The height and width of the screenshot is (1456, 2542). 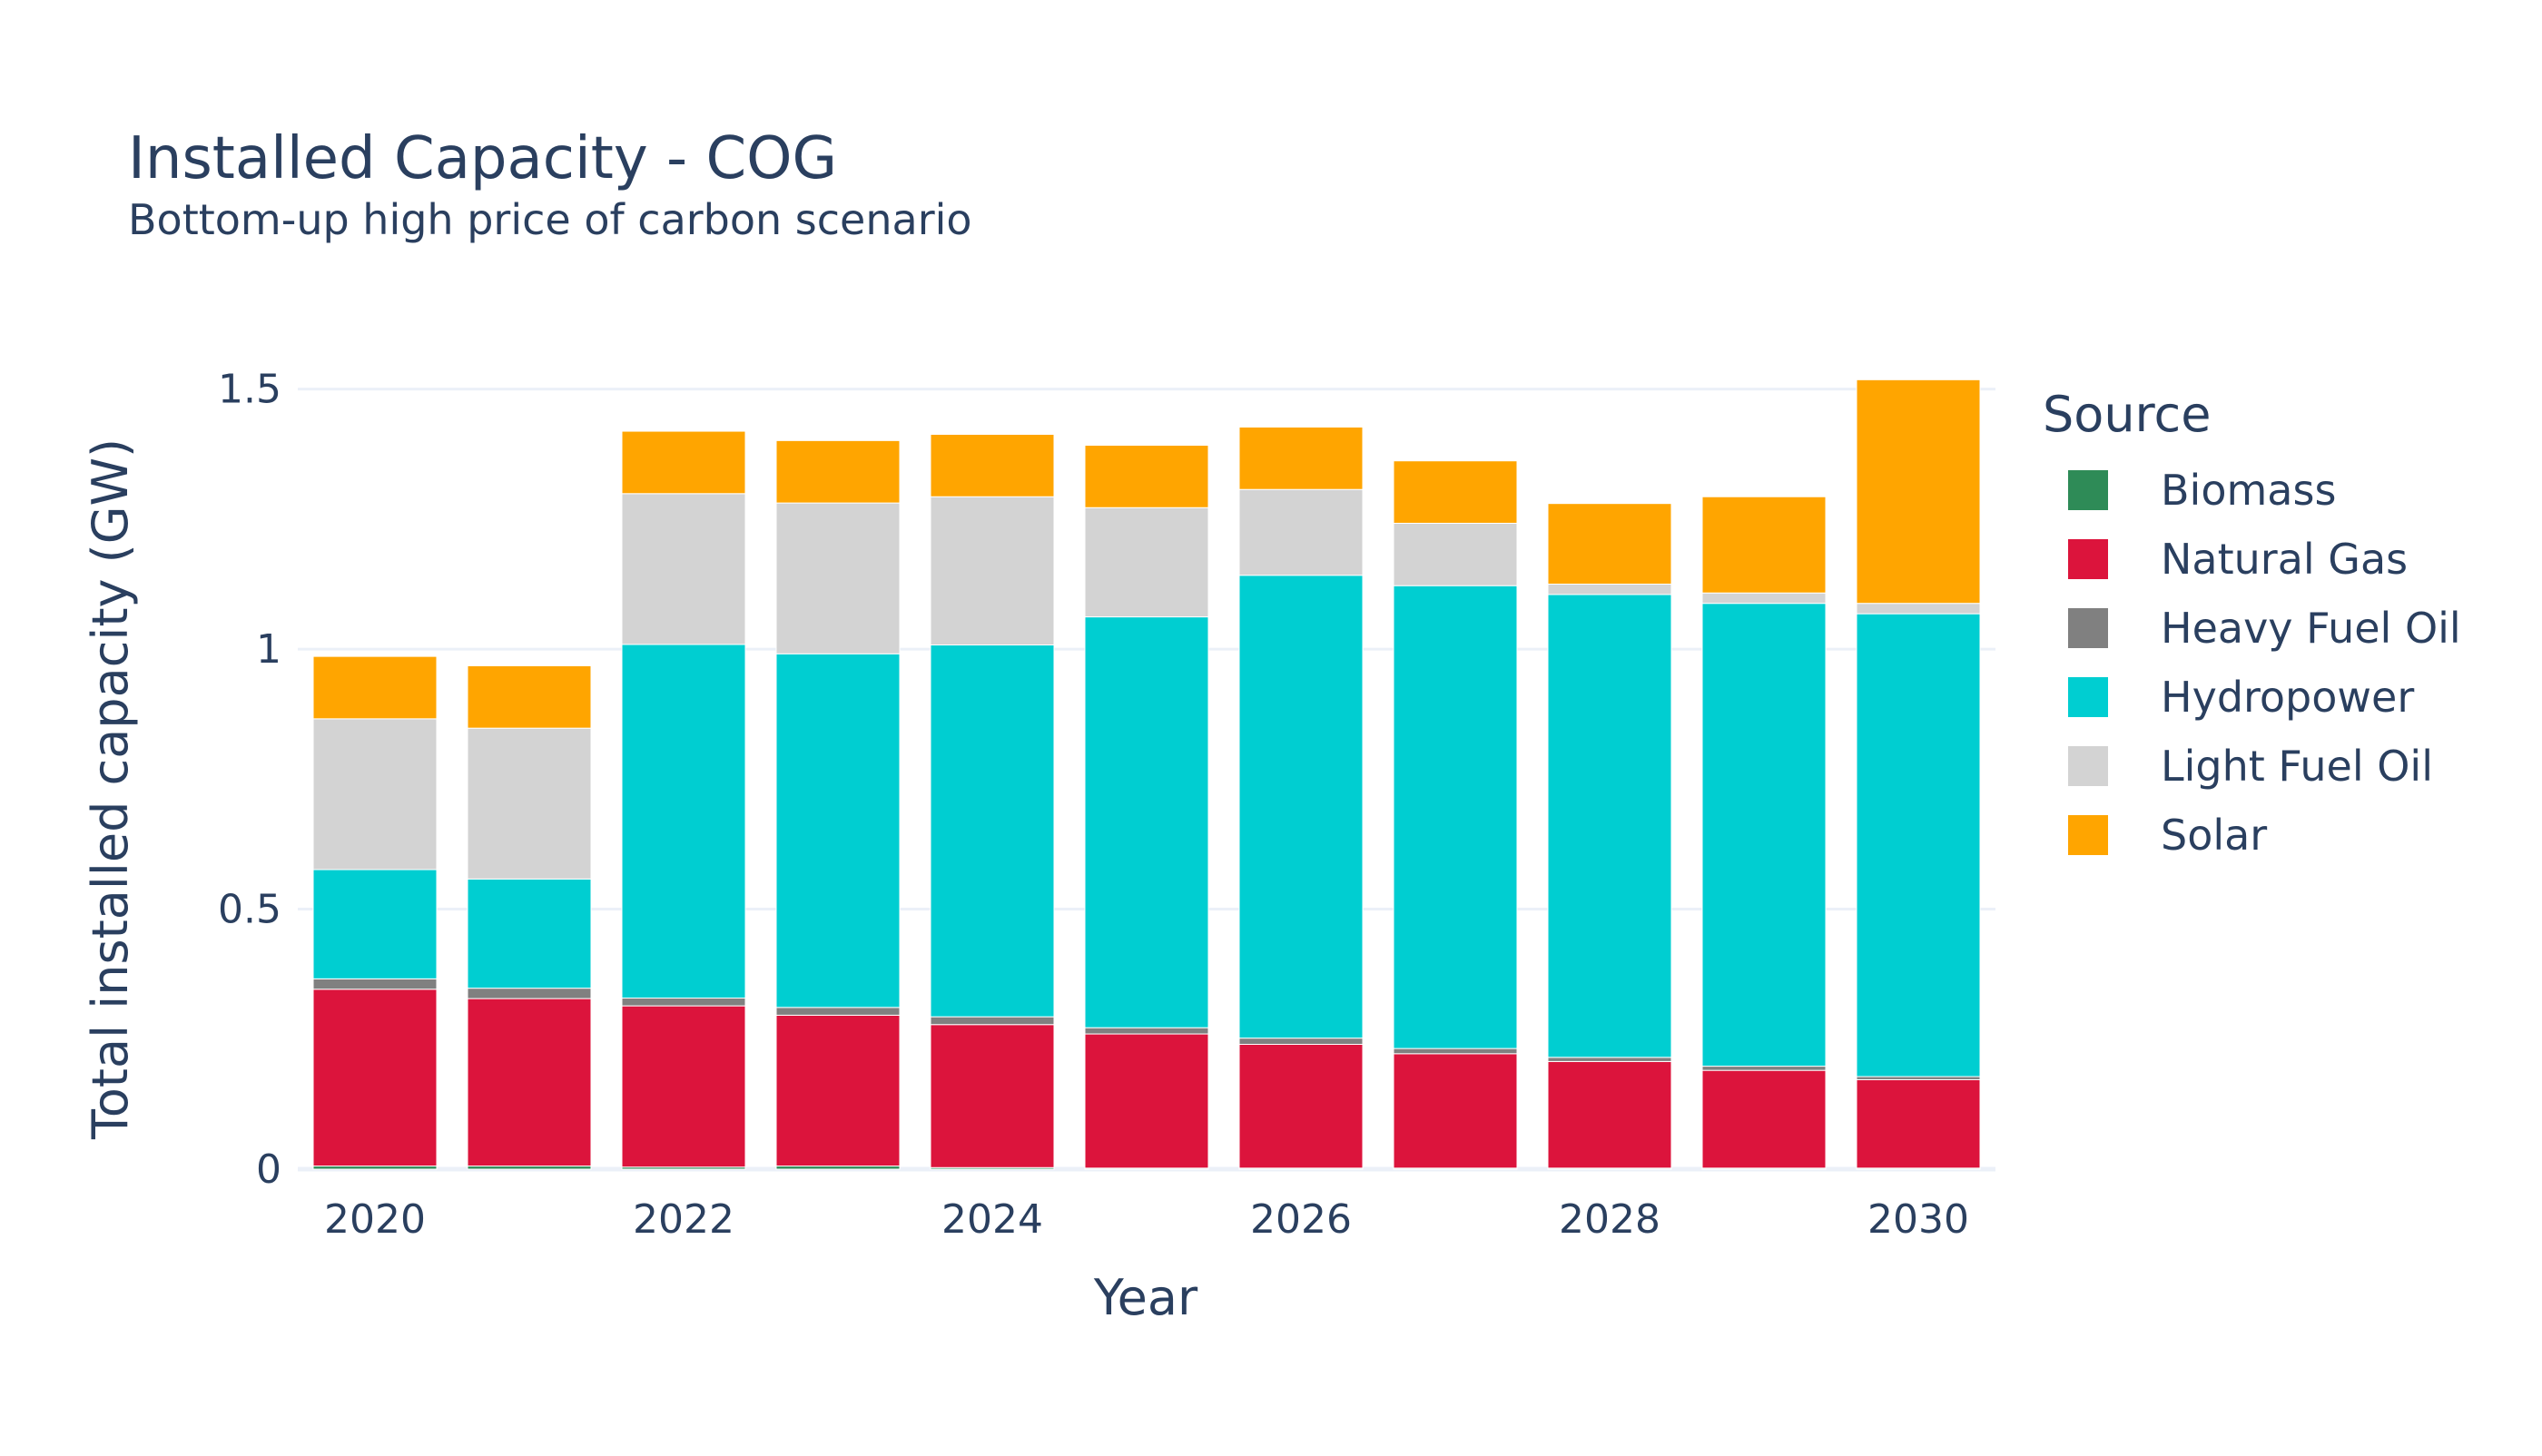 I want to click on x-tick-label: 2030, so click(x=1918, y=1219).